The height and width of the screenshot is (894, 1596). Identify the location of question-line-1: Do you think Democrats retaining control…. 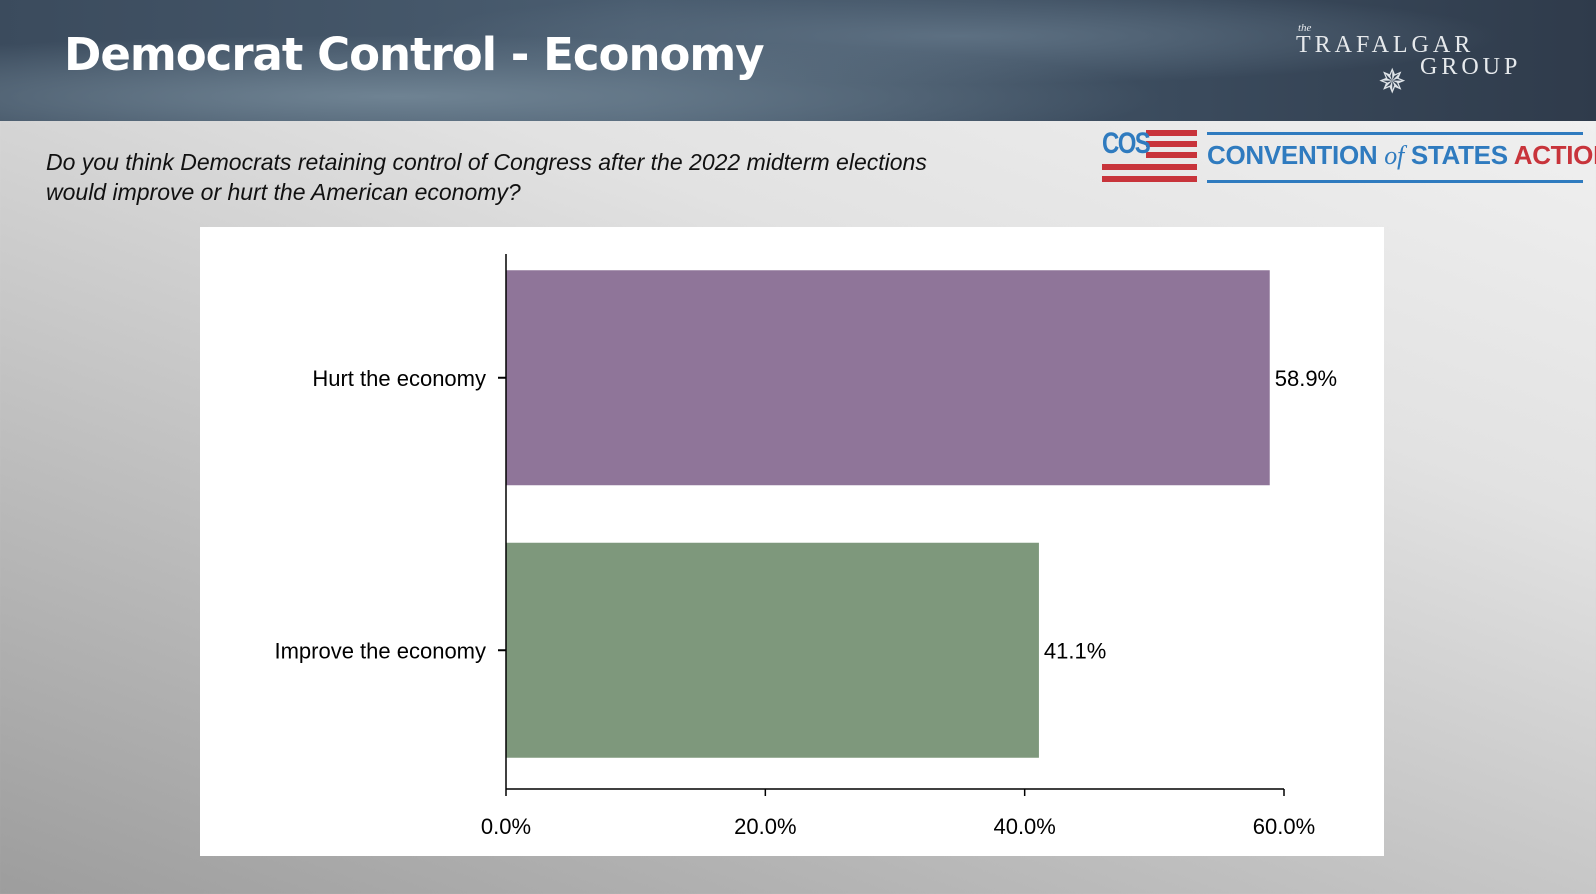
(486, 162).